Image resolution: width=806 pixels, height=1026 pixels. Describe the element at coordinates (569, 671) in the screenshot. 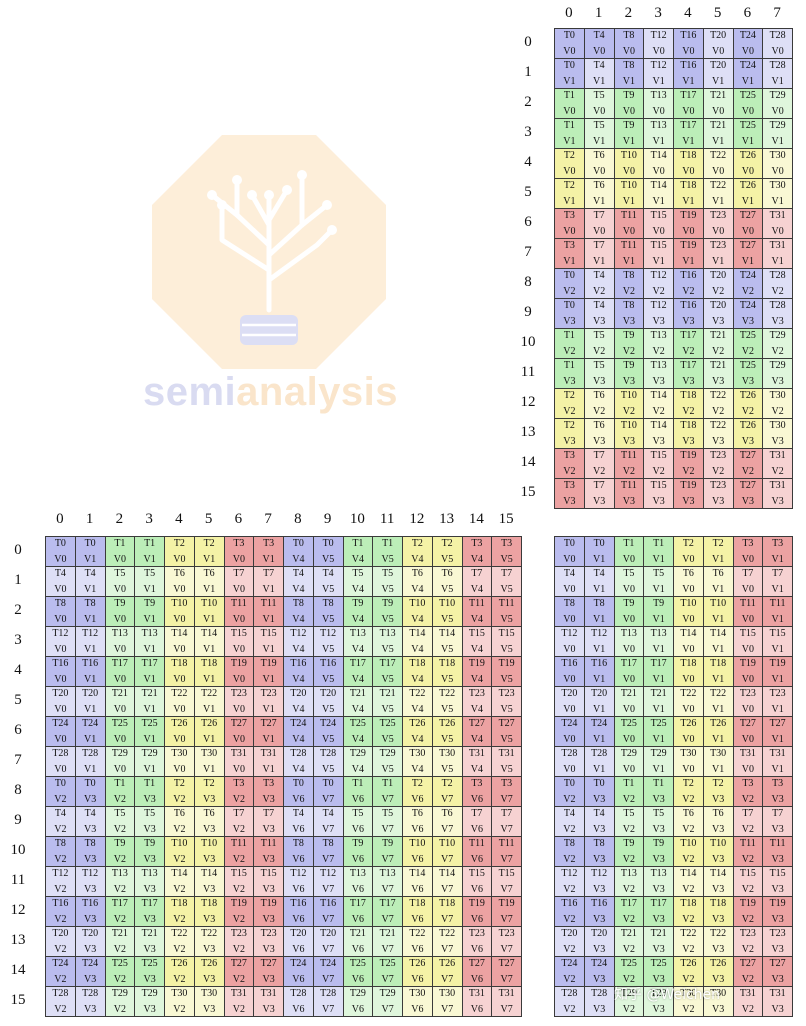

I see `grid-cell: T16 V0` at that location.